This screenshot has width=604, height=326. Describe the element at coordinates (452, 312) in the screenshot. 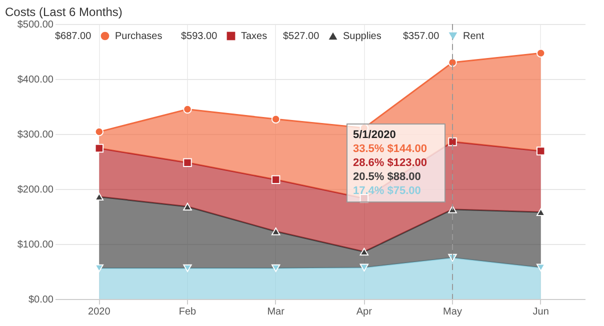

I see `x-tick-label: May` at that location.